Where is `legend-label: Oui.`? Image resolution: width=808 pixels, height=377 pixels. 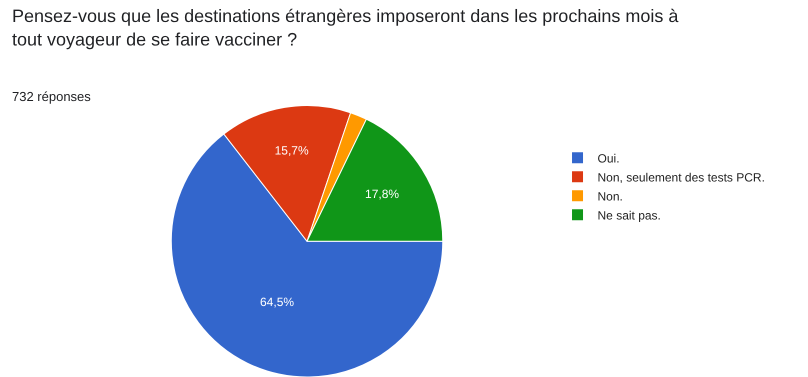 legend-label: Oui. is located at coordinates (609, 158).